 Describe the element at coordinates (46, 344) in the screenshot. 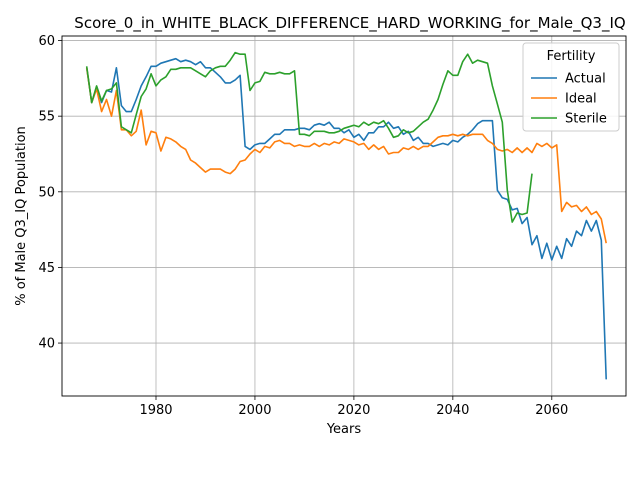

I see `y-tick-label: 40` at that location.